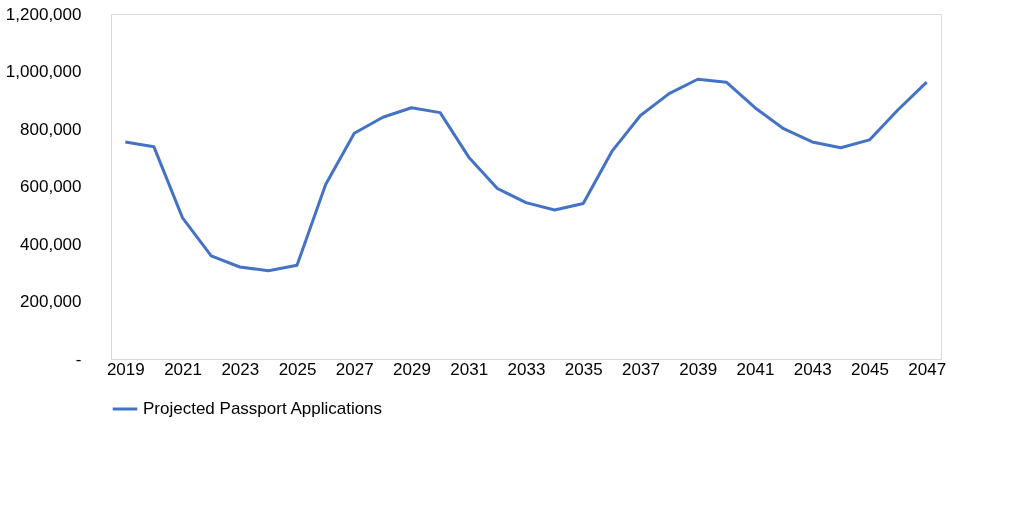 Image resolution: width=1025 pixels, height=513 pixels. Describe the element at coordinates (469, 369) in the screenshot. I see `x-tick-label: 2031` at that location.